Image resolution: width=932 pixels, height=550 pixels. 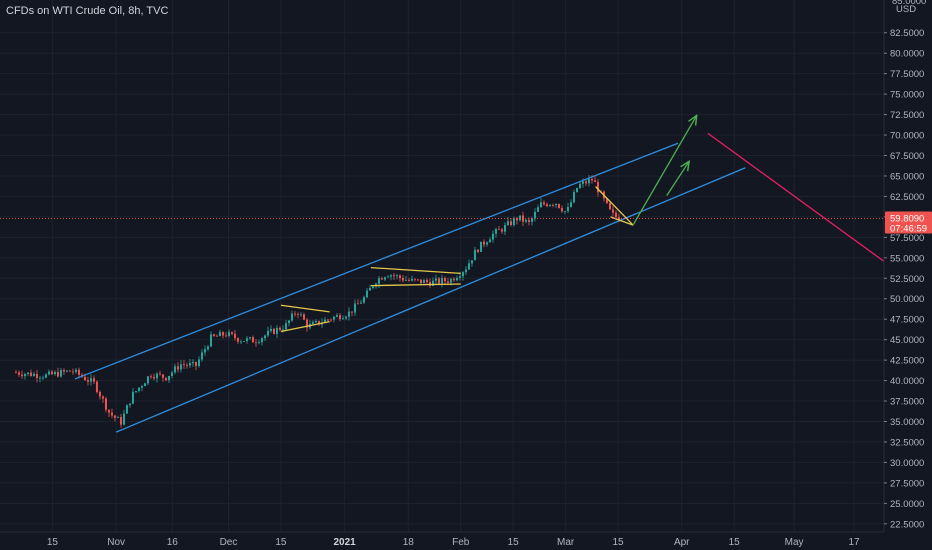 I want to click on y-tick-label: 32.5000, so click(x=907, y=442).